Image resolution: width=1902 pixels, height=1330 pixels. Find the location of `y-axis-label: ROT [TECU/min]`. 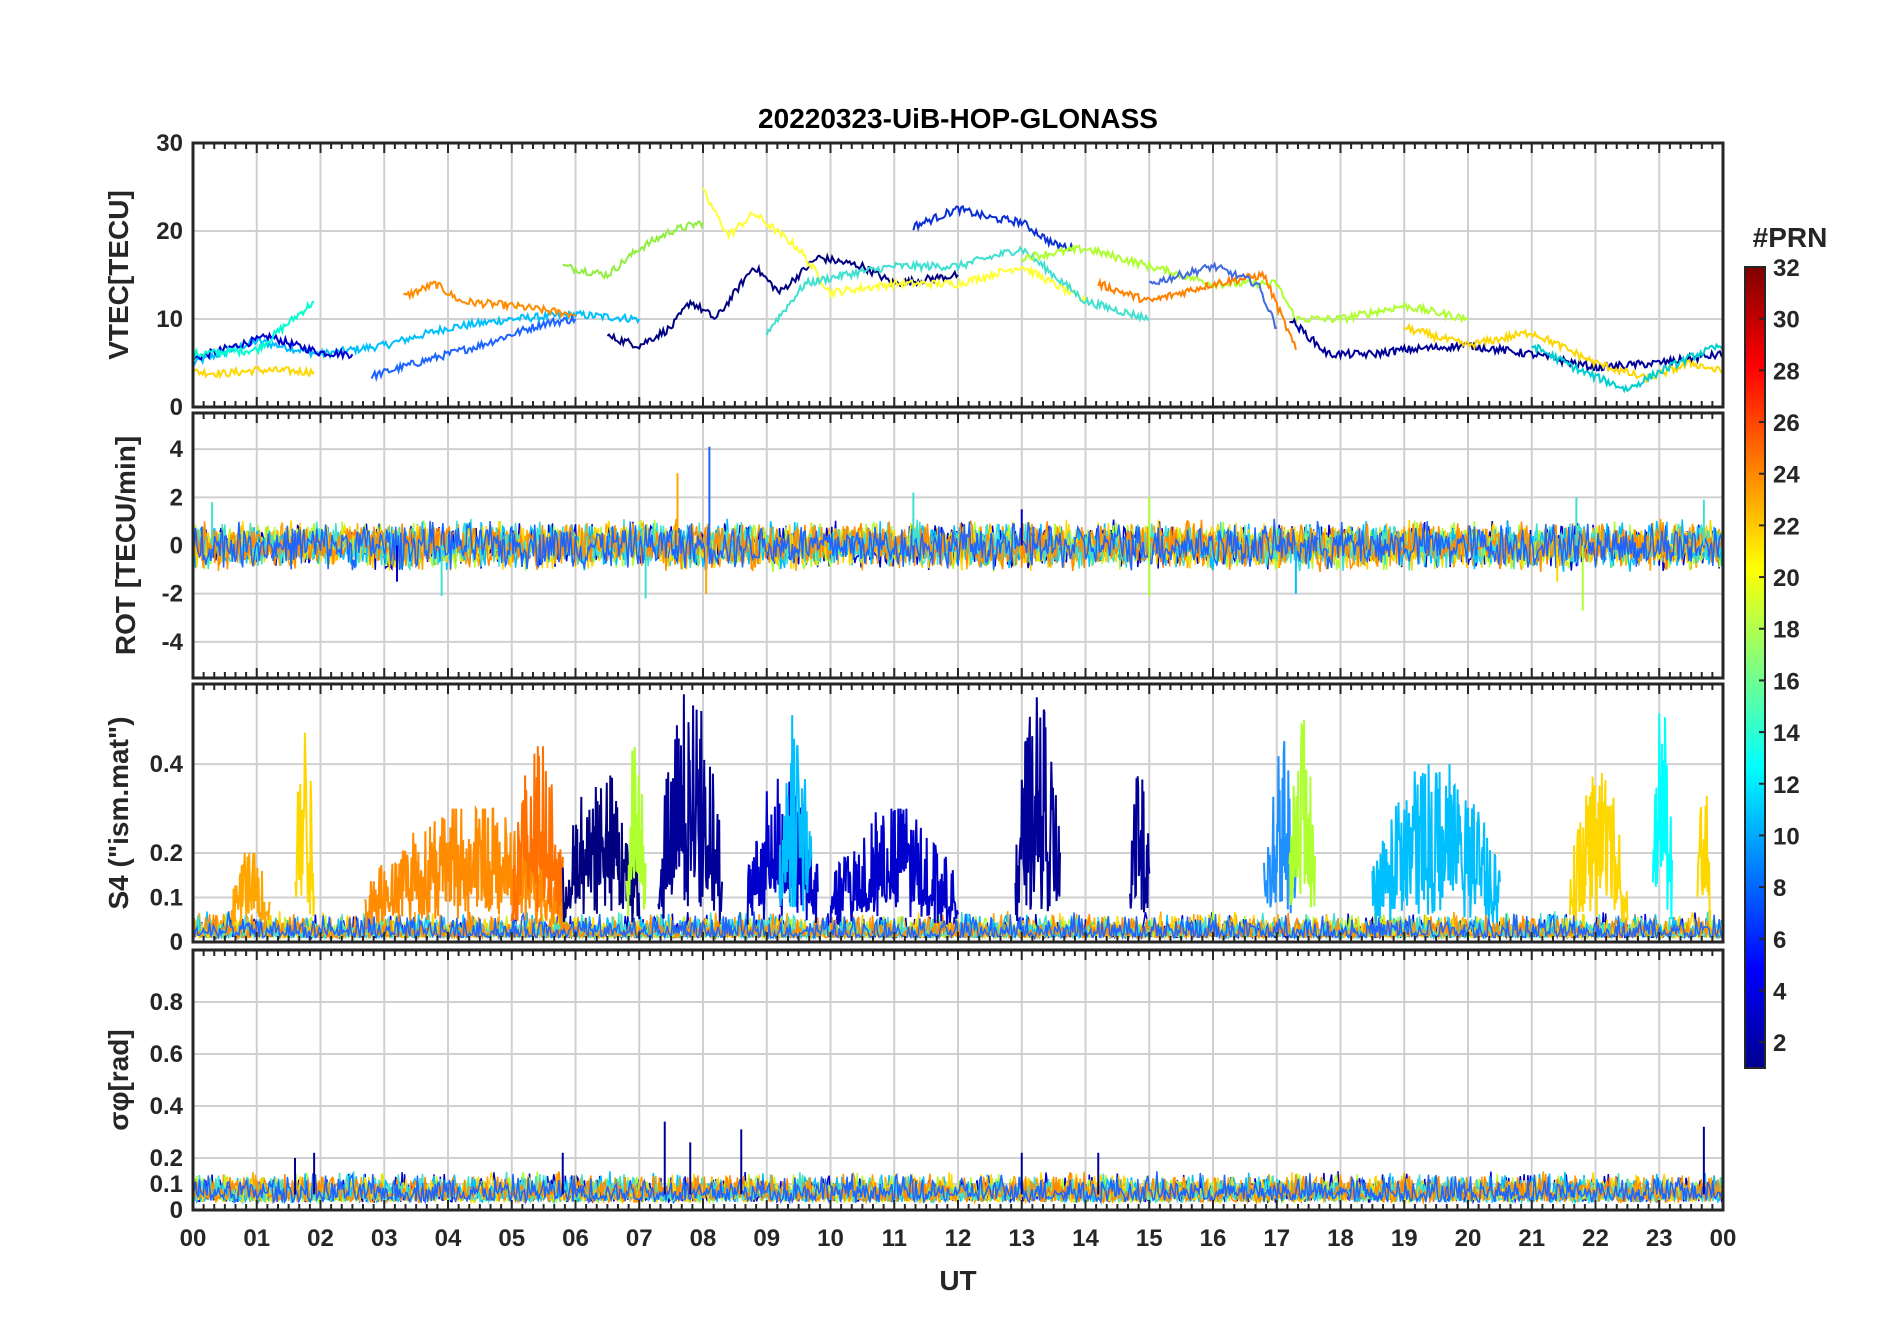

y-axis-label: ROT [TECU/min] is located at coordinates (125, 545).